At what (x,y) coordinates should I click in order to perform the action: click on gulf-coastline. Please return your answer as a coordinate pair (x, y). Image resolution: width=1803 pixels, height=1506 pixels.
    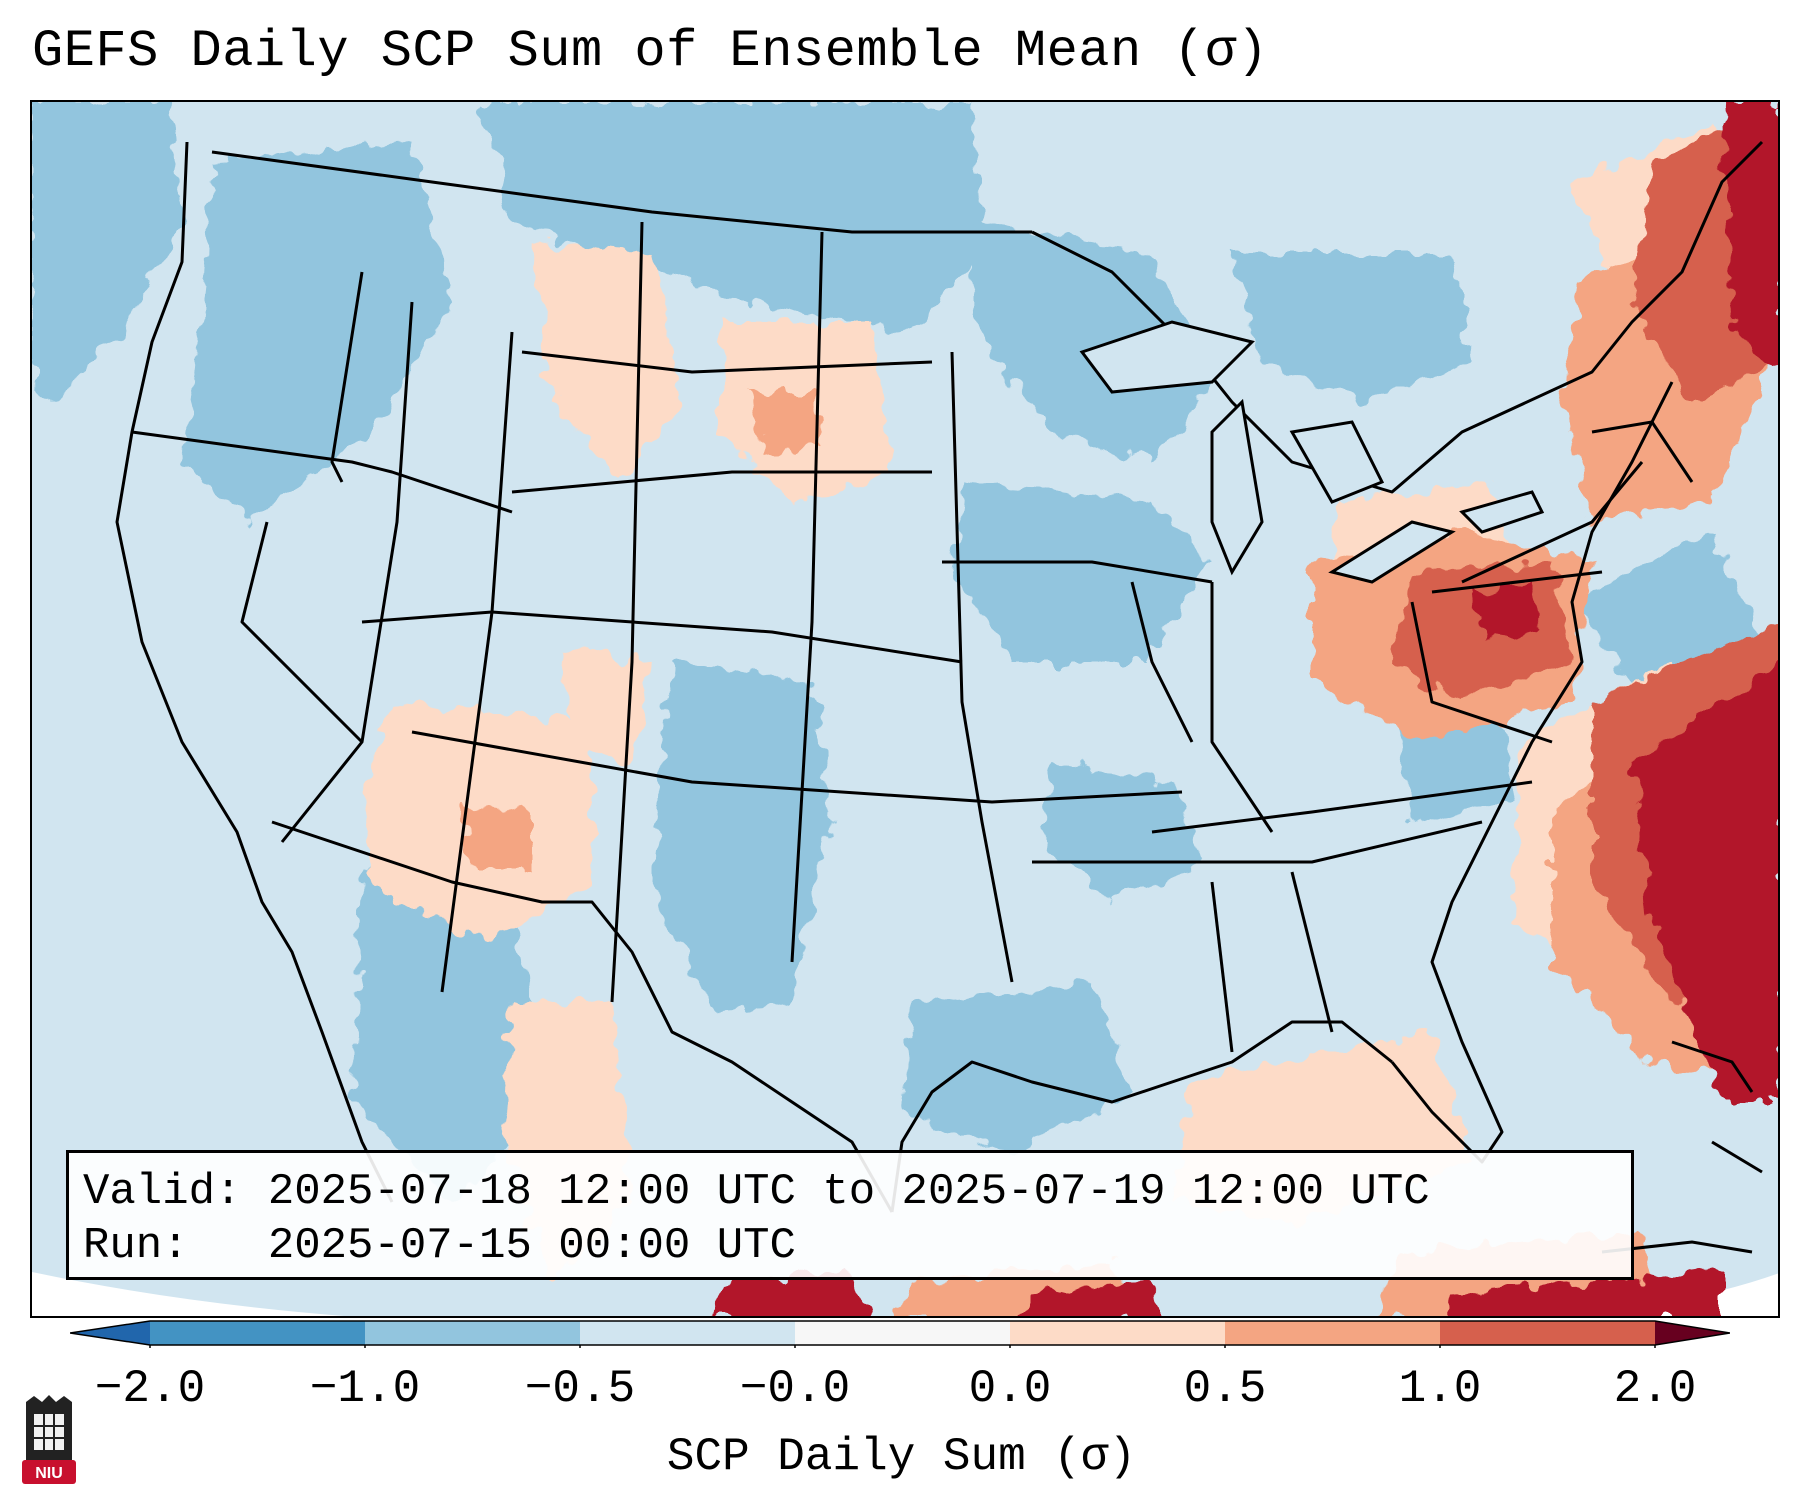
    Looking at the image, I should click on (1141, 1116).